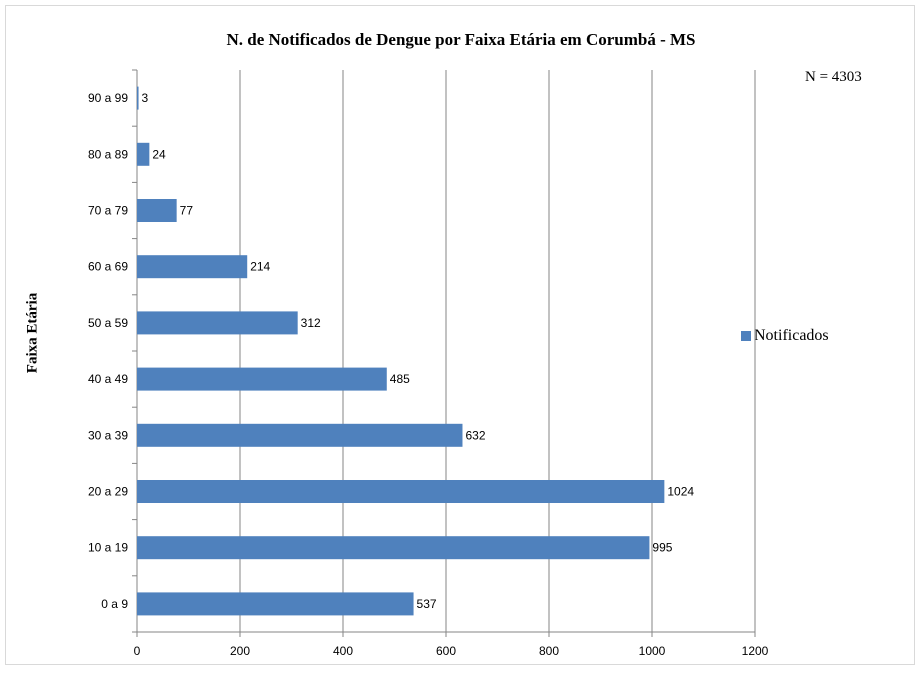 The height and width of the screenshot is (673, 922). I want to click on sample-size-note: N = 4303, so click(833, 77).